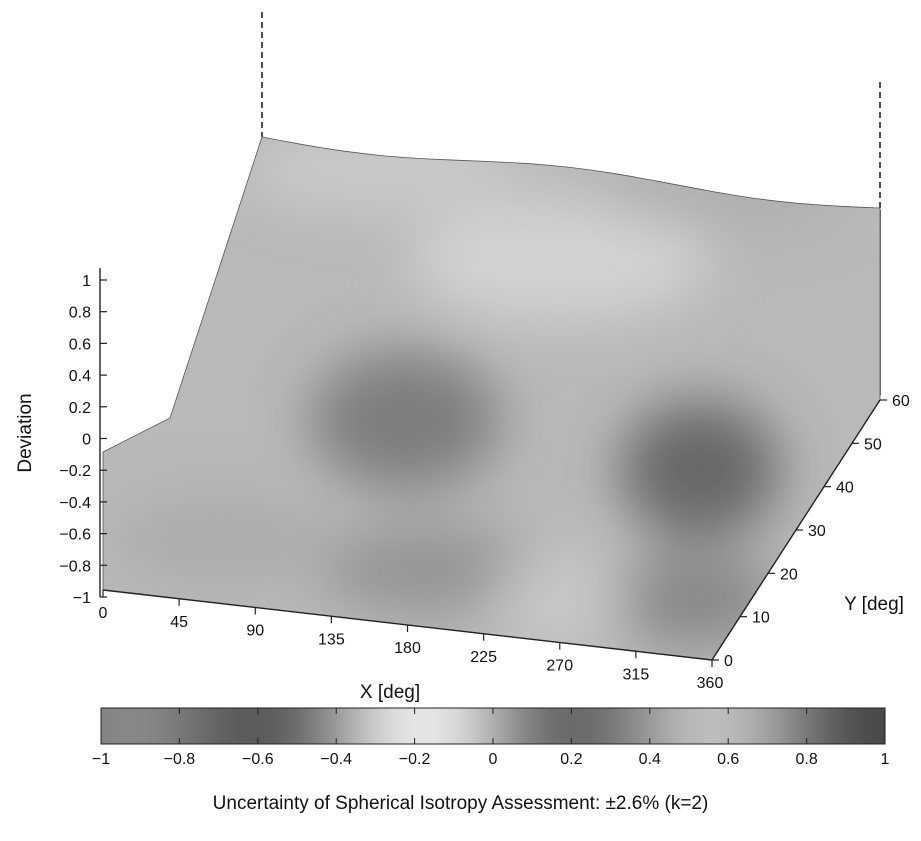 The image size is (921, 841). What do you see at coordinates (336, 759) in the screenshot?
I see `colorbar-tick-label: −0.4` at bounding box center [336, 759].